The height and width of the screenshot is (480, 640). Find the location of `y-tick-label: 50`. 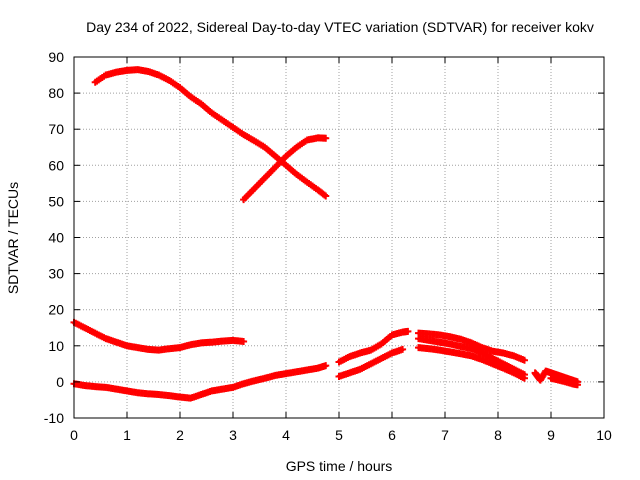

y-tick-label: 50 is located at coordinates (56, 201).